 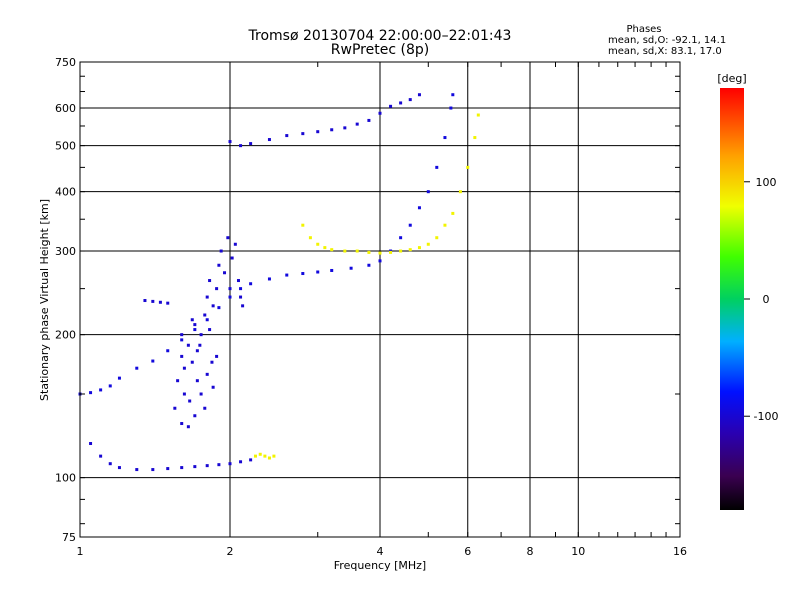 I want to click on series-o-mode-low-trace, so click(x=171, y=457).